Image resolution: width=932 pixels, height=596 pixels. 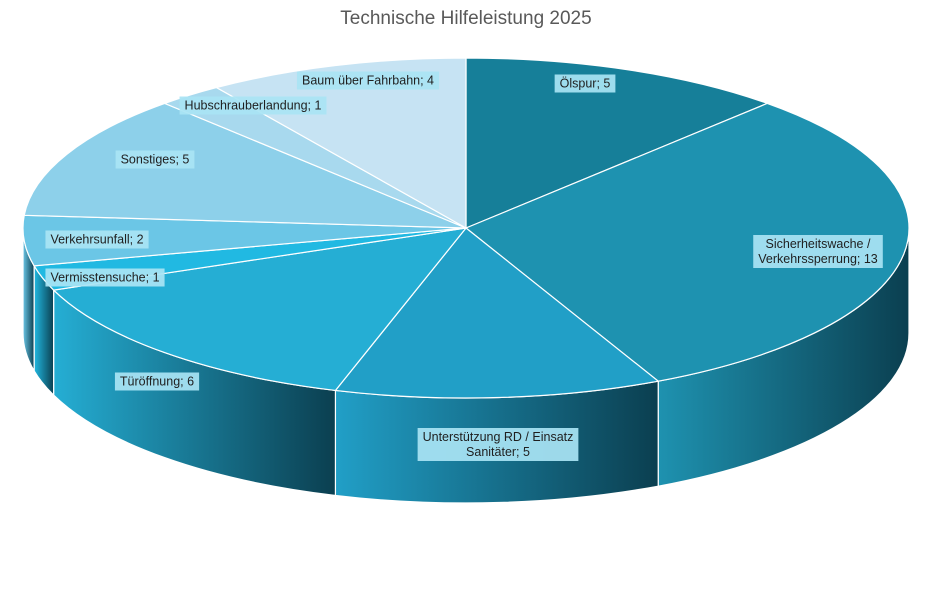 What do you see at coordinates (818, 259) in the screenshot?
I see `slice-label-text: Verkehrssperrung; 13` at bounding box center [818, 259].